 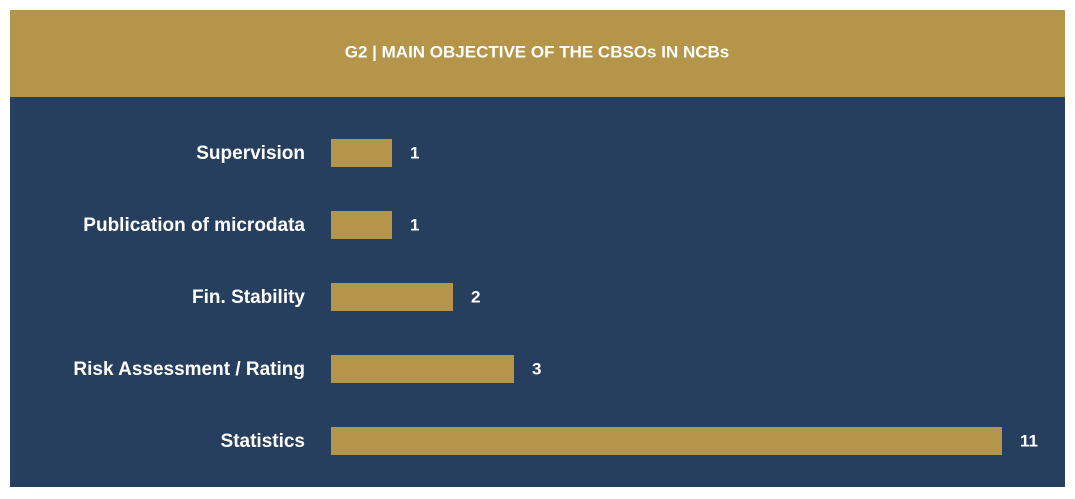 What do you see at coordinates (189, 369) in the screenshot?
I see `category-label: Risk Assessment / Rating` at bounding box center [189, 369].